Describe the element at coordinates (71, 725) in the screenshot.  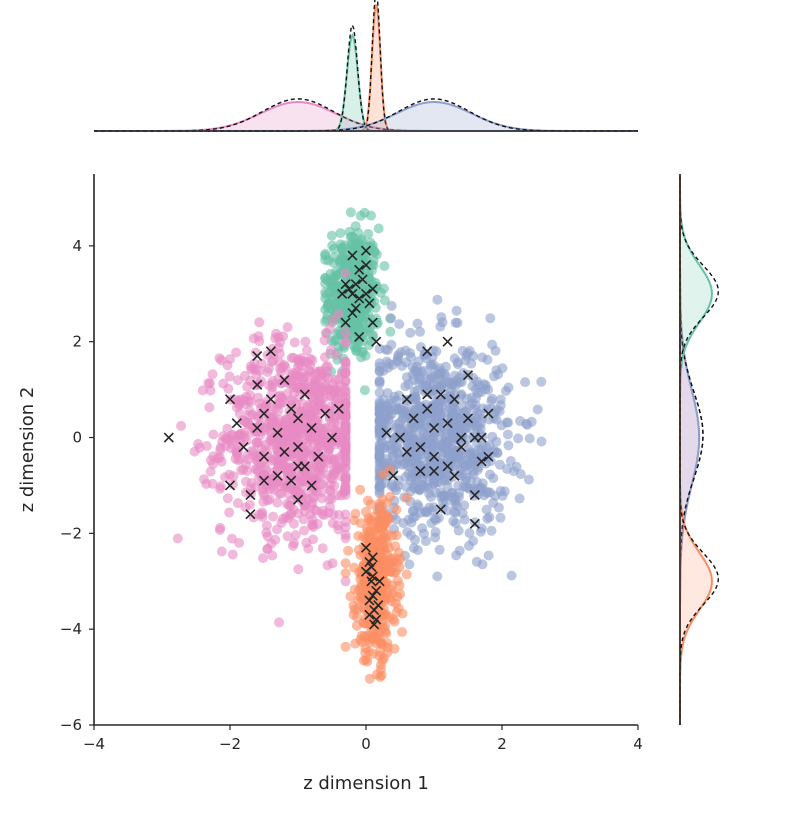
I see `y-tick-label: −6` at that location.